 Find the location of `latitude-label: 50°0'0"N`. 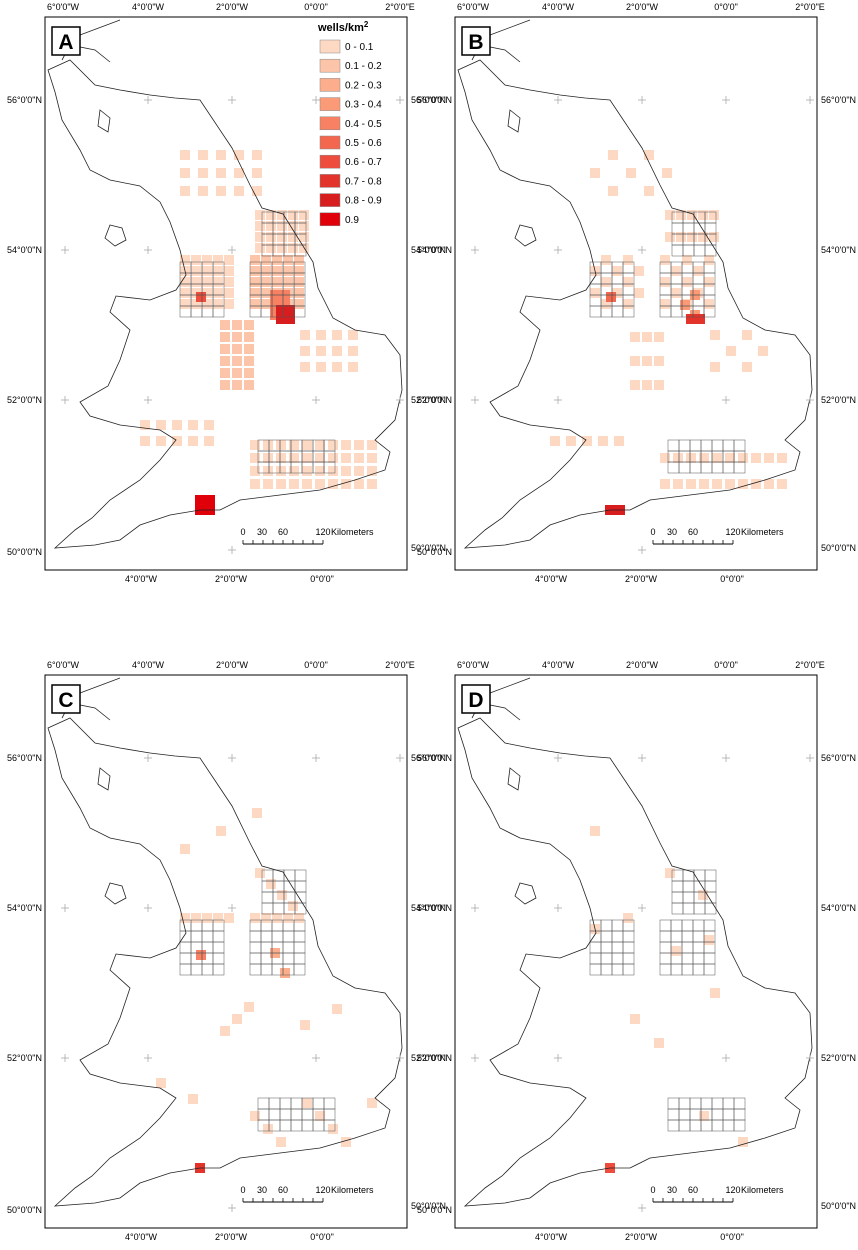

latitude-label: 50°0'0"N is located at coordinates (838, 548).